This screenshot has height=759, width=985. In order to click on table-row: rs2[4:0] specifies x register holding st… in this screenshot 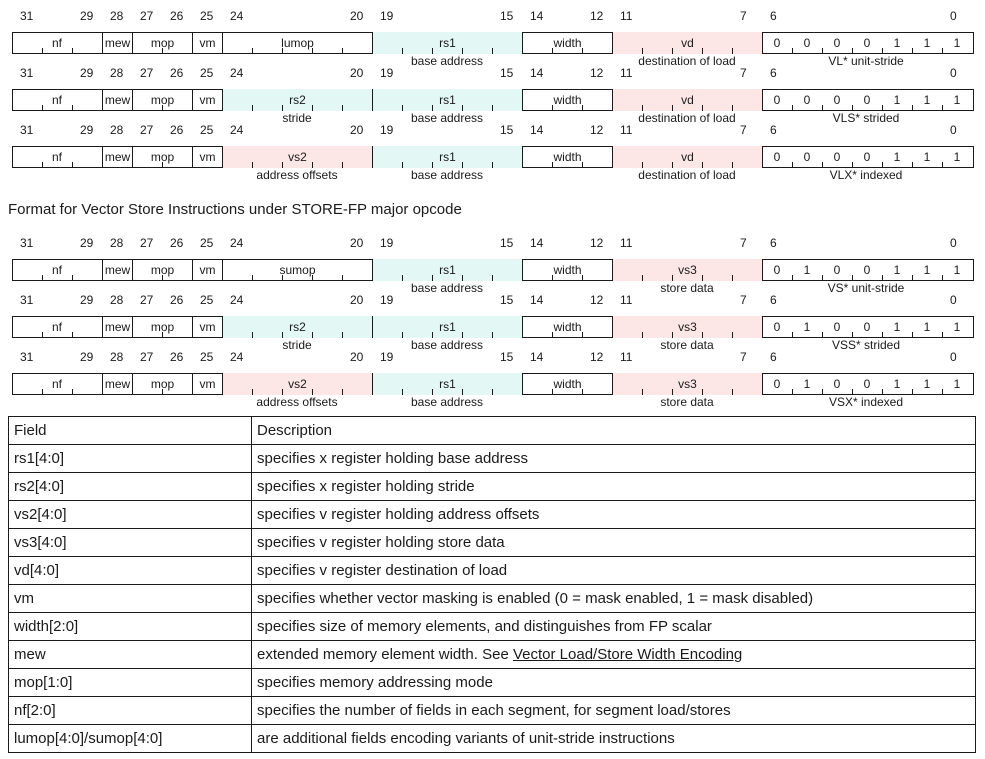, I will do `click(492, 486)`.